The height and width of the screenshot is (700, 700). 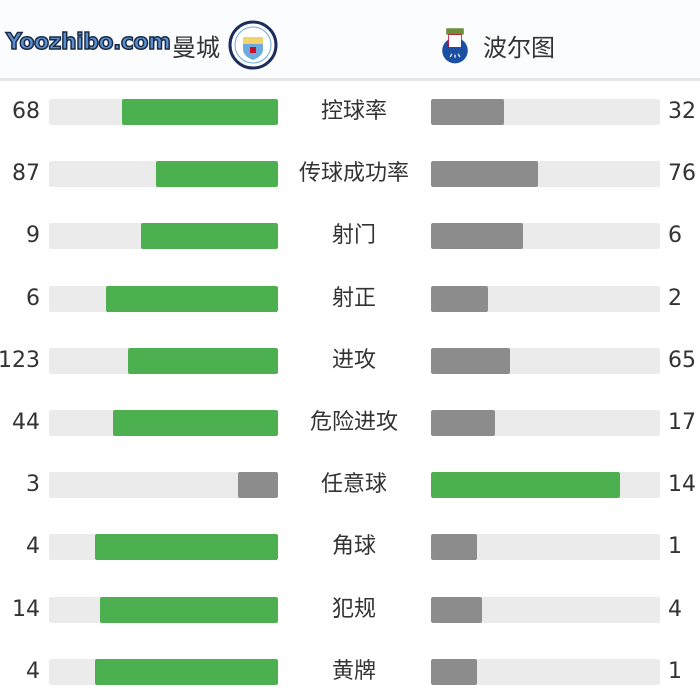 What do you see at coordinates (353, 236) in the screenshot?
I see `stat-label: 射门` at bounding box center [353, 236].